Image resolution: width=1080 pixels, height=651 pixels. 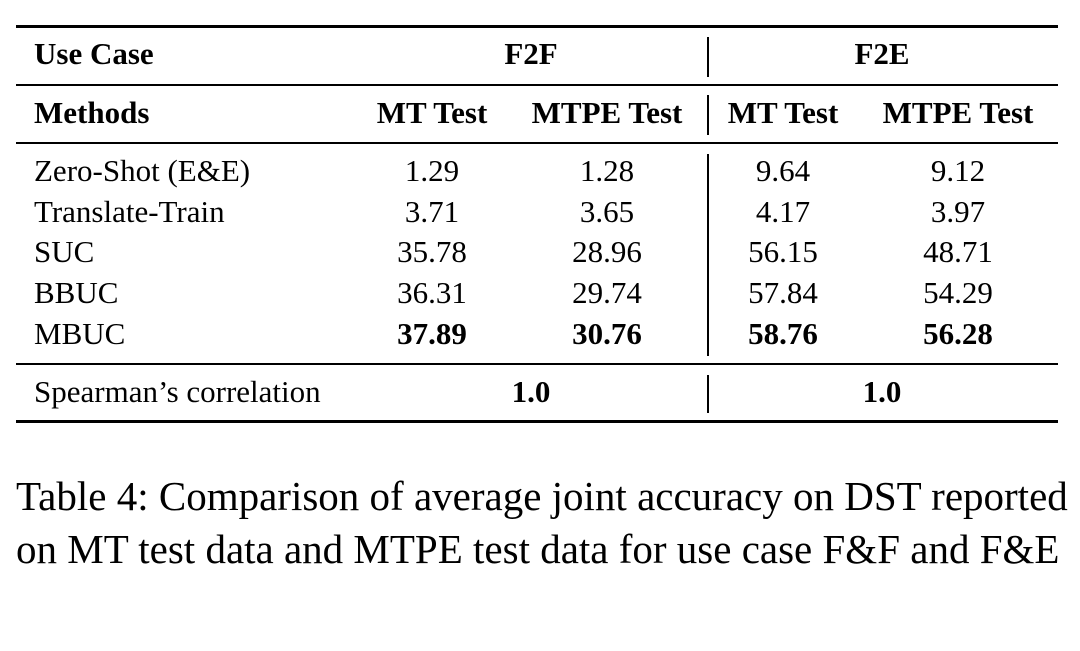 I want to click on table-cell-best: 56.28, so click(x=958, y=333).